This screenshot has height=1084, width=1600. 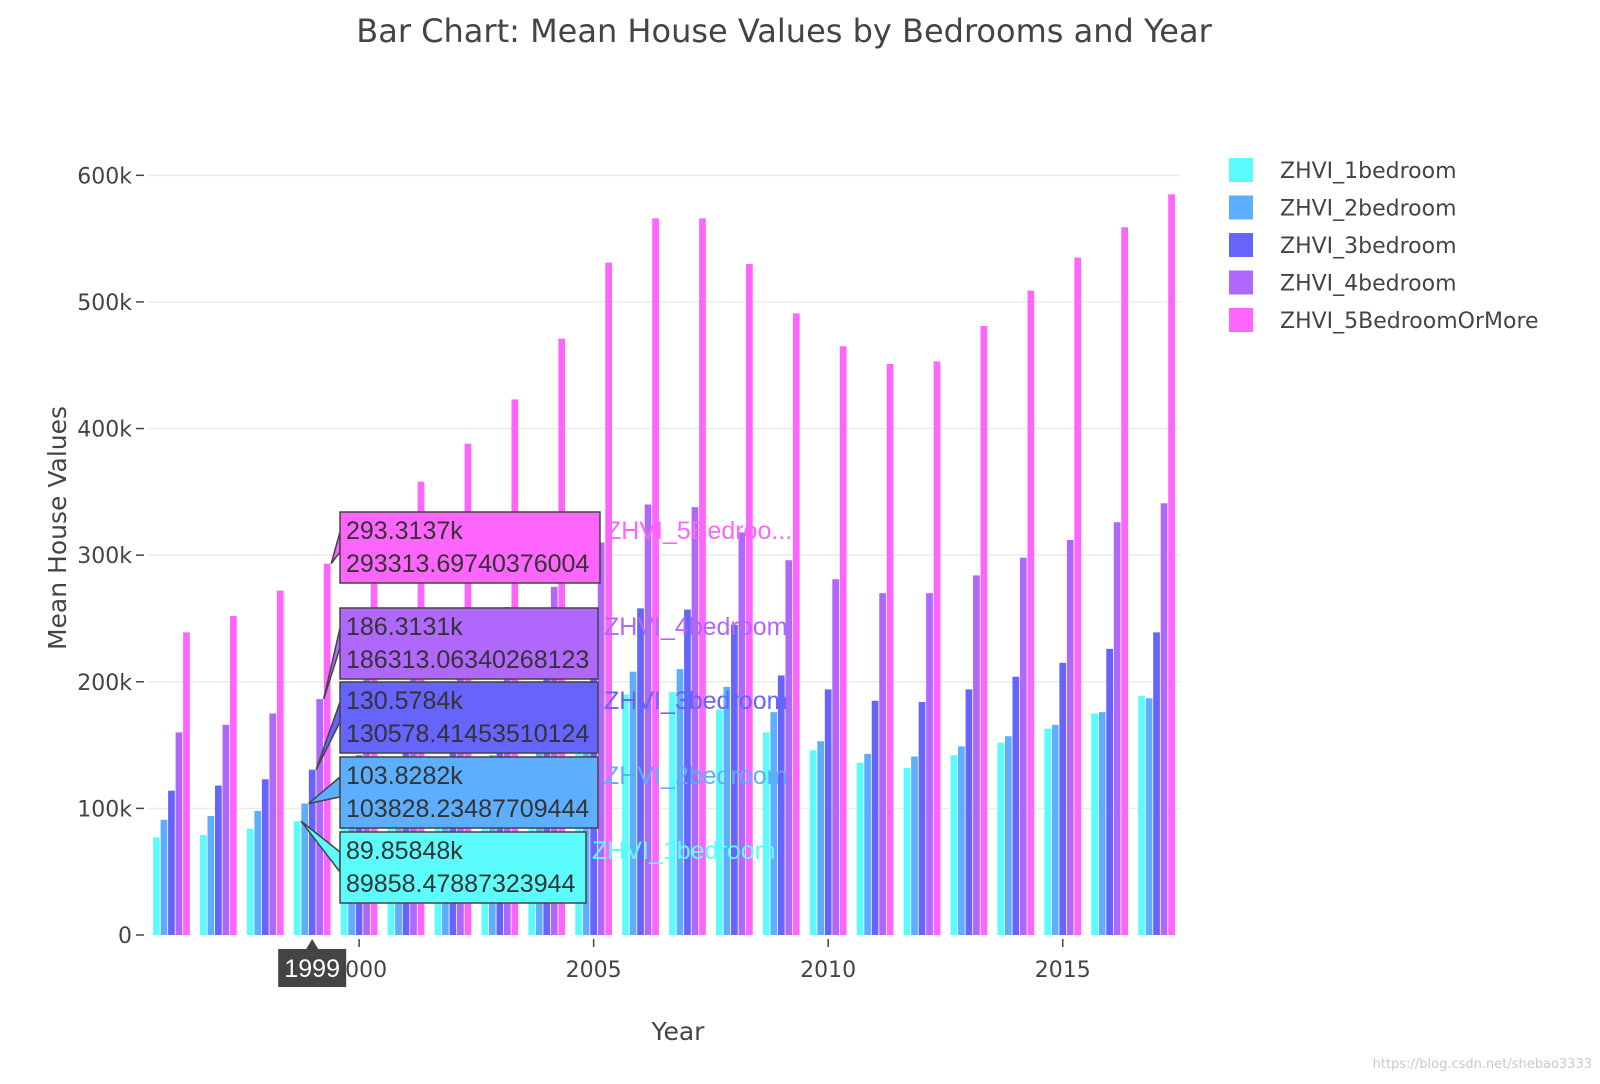 I want to click on legend-label-ZHVI_2bedroom: ZHVI_2bedroom, so click(x=1368, y=209).